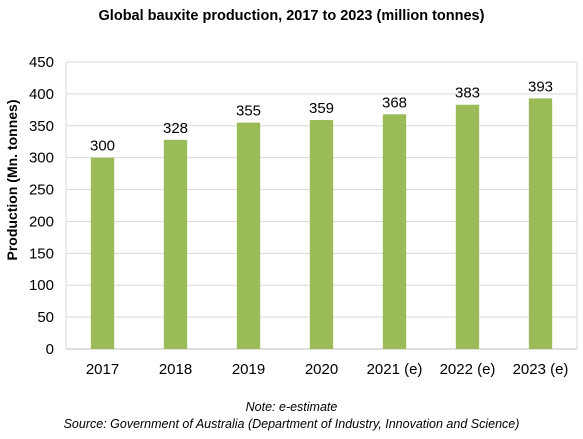 The image size is (583, 439). Describe the element at coordinates (467, 93) in the screenshot. I see `data-label: 383` at that location.